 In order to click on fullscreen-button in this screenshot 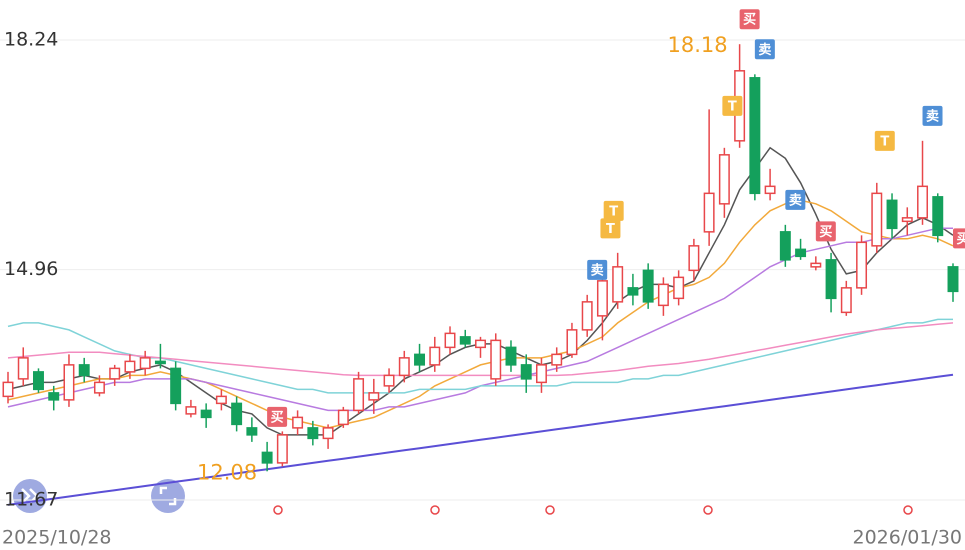, I will do `click(168, 496)`.